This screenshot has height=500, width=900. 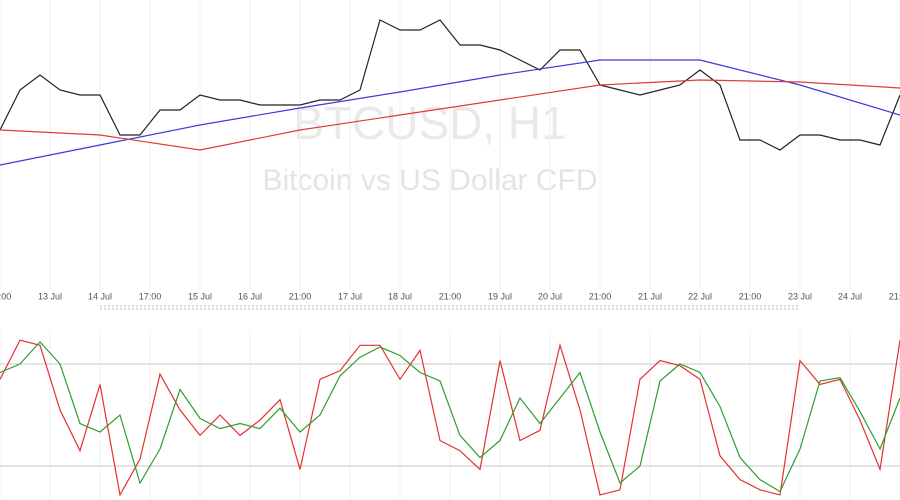 I want to click on x-tick-label: 17 Jul, so click(x=350, y=296).